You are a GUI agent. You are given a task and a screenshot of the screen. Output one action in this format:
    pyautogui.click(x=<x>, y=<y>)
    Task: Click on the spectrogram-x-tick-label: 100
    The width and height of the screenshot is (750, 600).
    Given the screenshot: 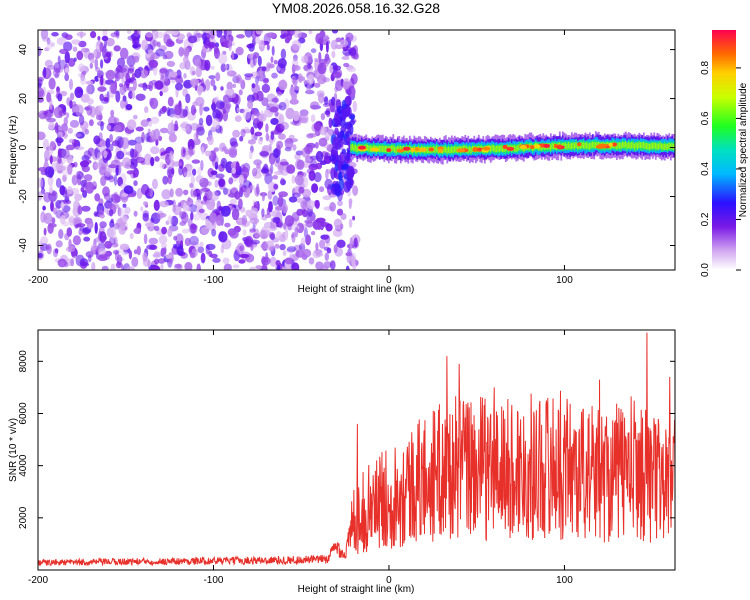 What is the action you would take?
    pyautogui.click(x=564, y=280)
    